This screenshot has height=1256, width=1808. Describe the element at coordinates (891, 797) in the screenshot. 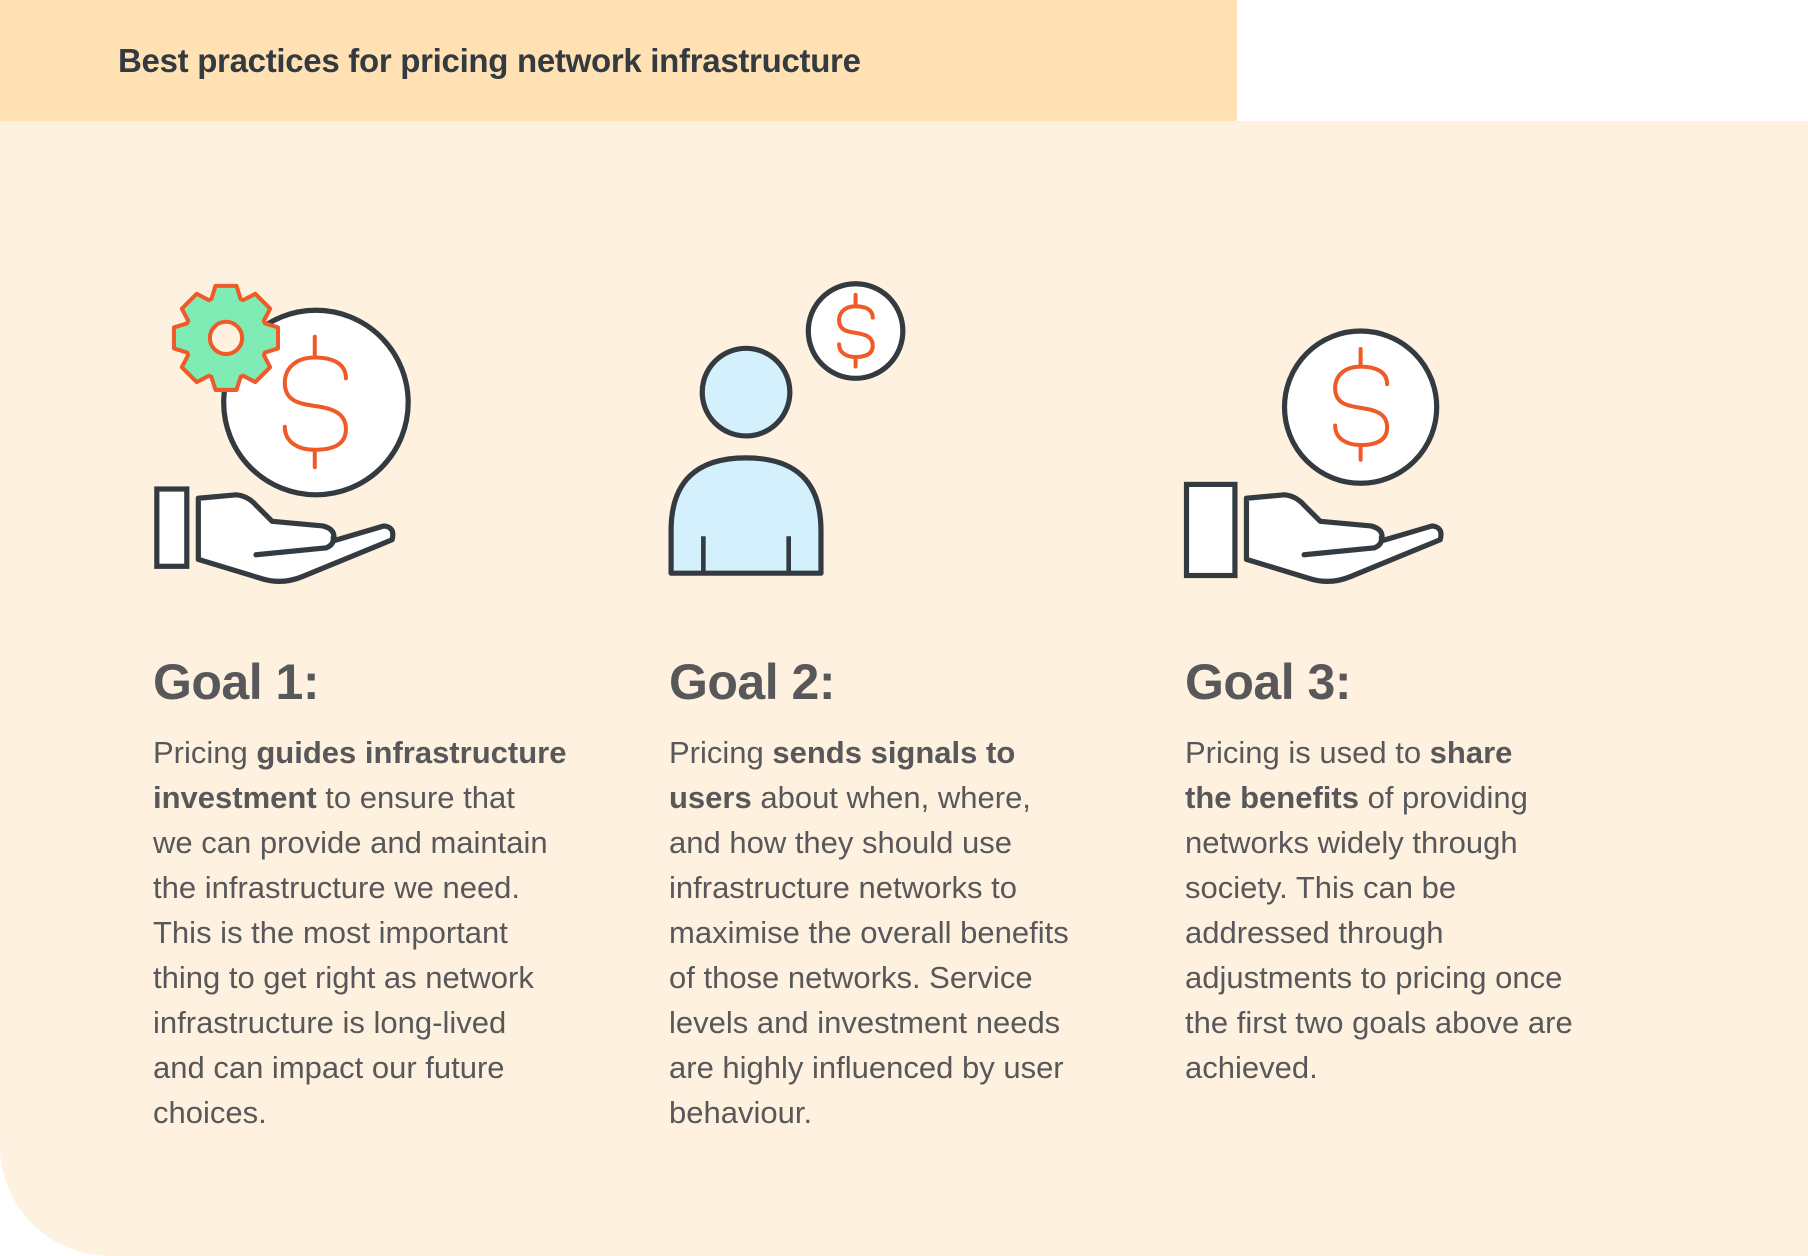

I see `text: about when, where,` at that location.